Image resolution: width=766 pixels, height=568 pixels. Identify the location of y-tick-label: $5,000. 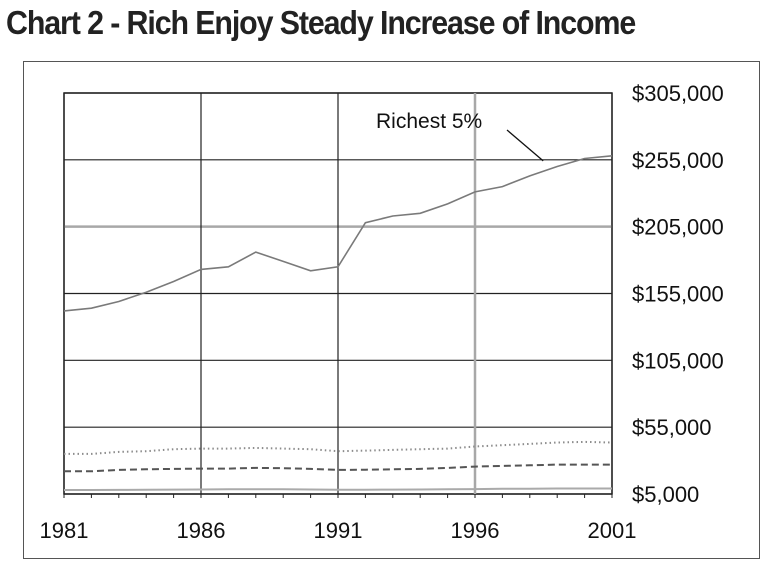
(665, 494).